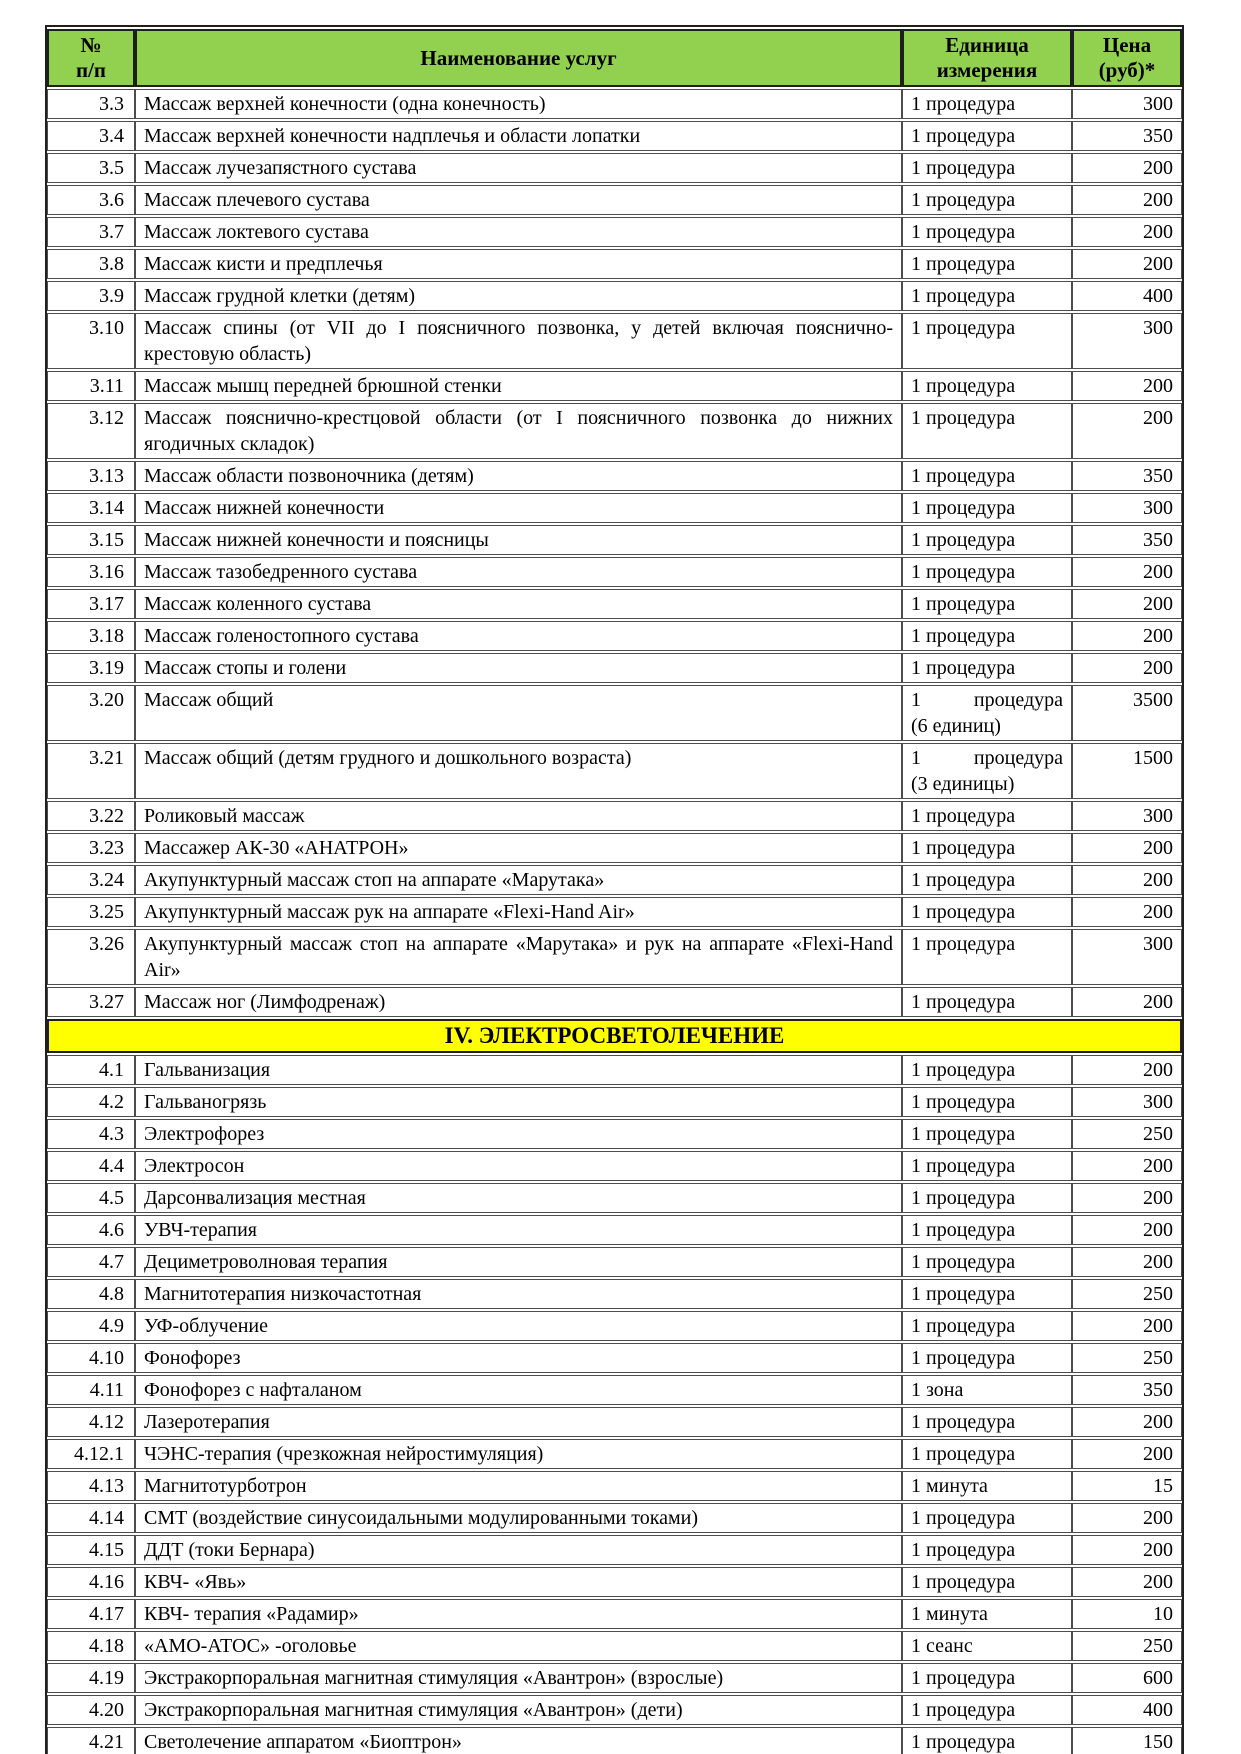  I want to click on unit-cell: 1 процедура (6 единиц), so click(987, 713).